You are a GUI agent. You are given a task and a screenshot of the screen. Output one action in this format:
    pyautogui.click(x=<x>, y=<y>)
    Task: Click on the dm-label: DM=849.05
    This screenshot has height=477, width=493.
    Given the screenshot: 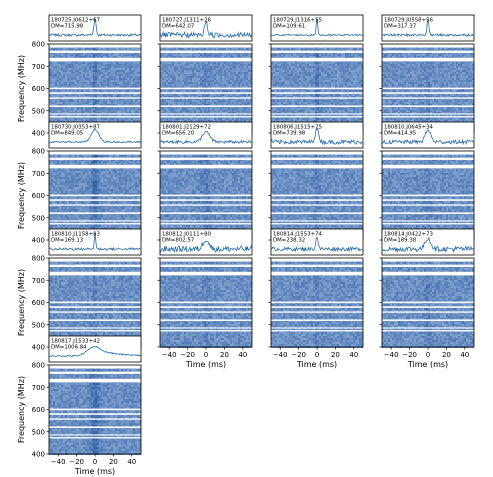 What is the action you would take?
    pyautogui.click(x=67, y=134)
    